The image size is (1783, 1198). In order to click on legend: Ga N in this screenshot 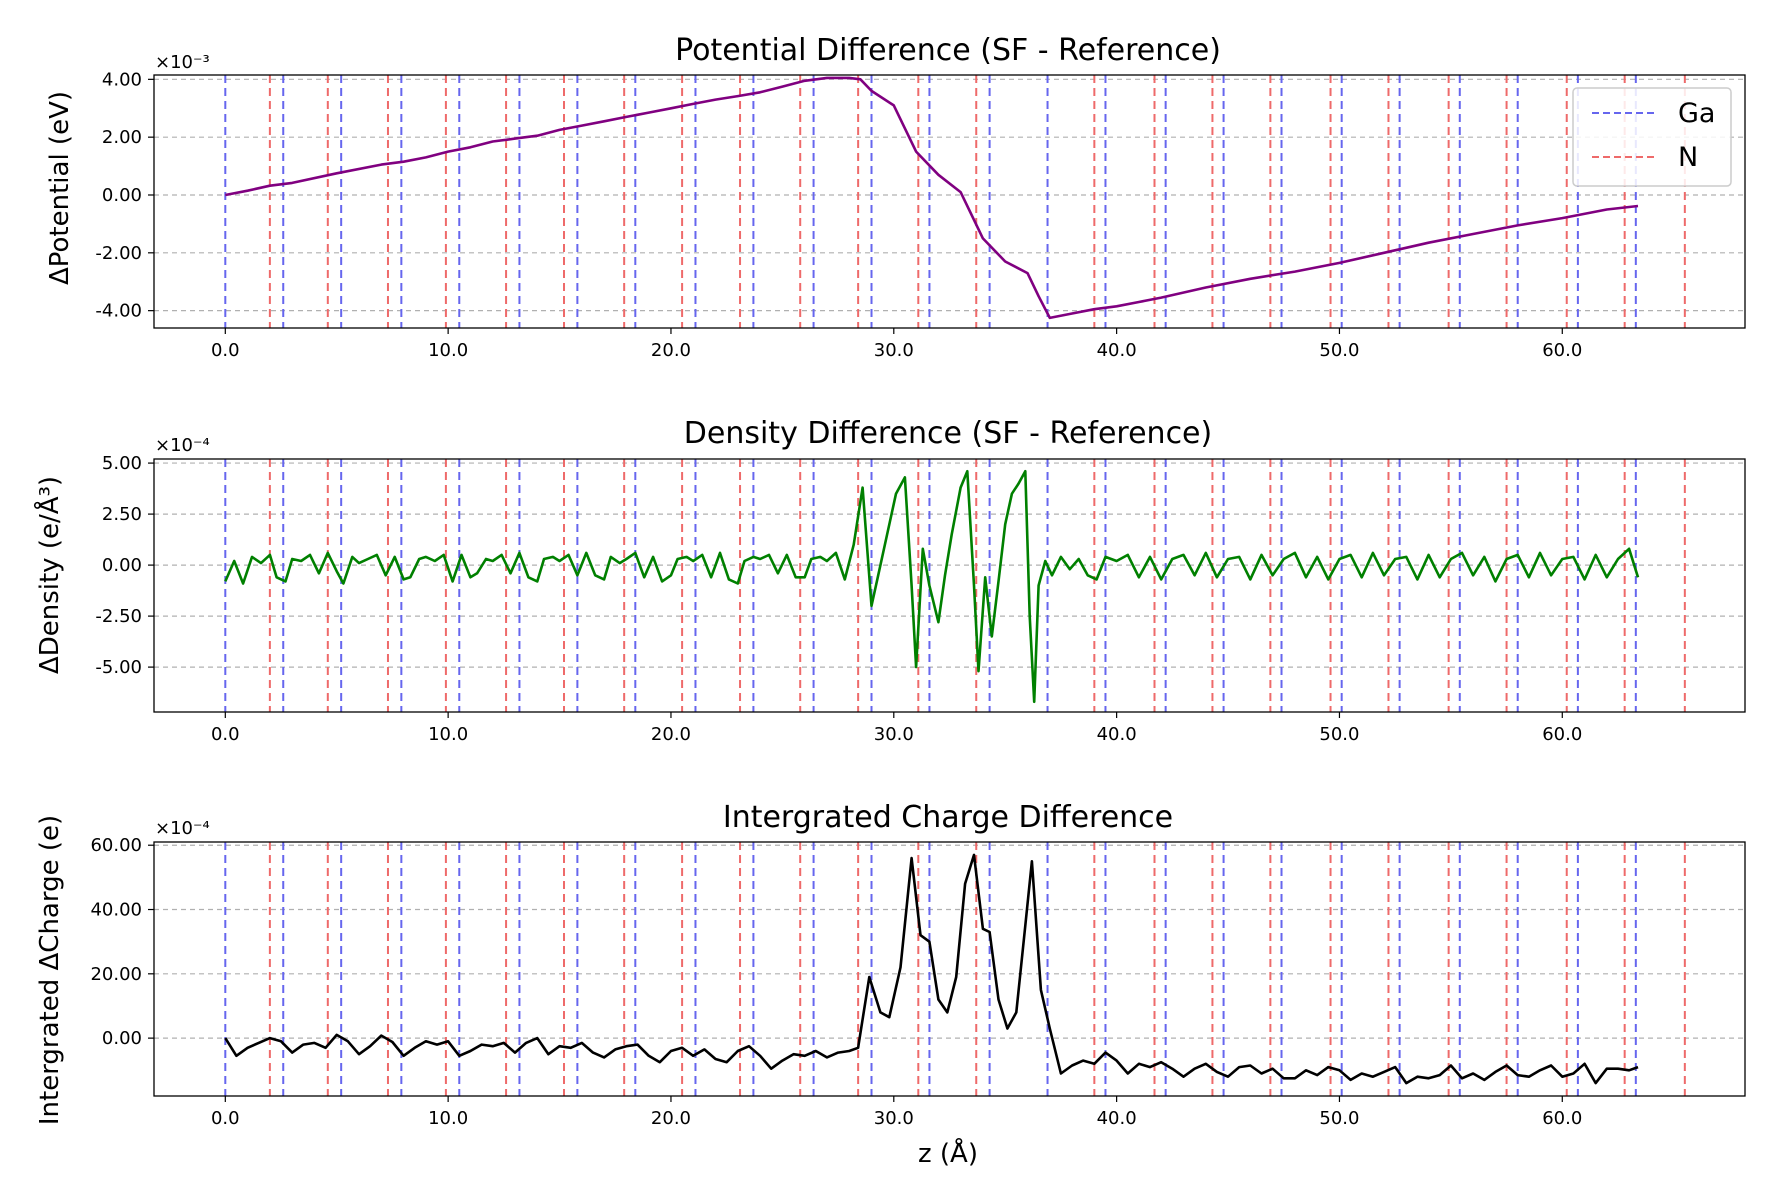, I will do `click(1652, 137)`.